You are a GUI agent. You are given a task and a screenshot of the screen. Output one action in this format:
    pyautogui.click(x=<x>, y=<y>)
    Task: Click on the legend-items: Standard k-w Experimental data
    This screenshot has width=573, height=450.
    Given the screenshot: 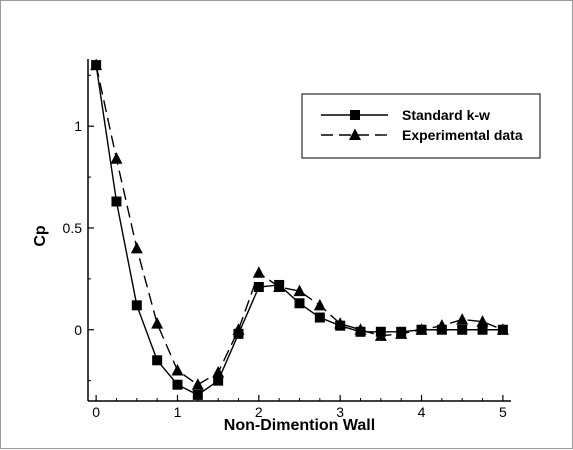 What is the action you would take?
    pyautogui.click(x=422, y=125)
    